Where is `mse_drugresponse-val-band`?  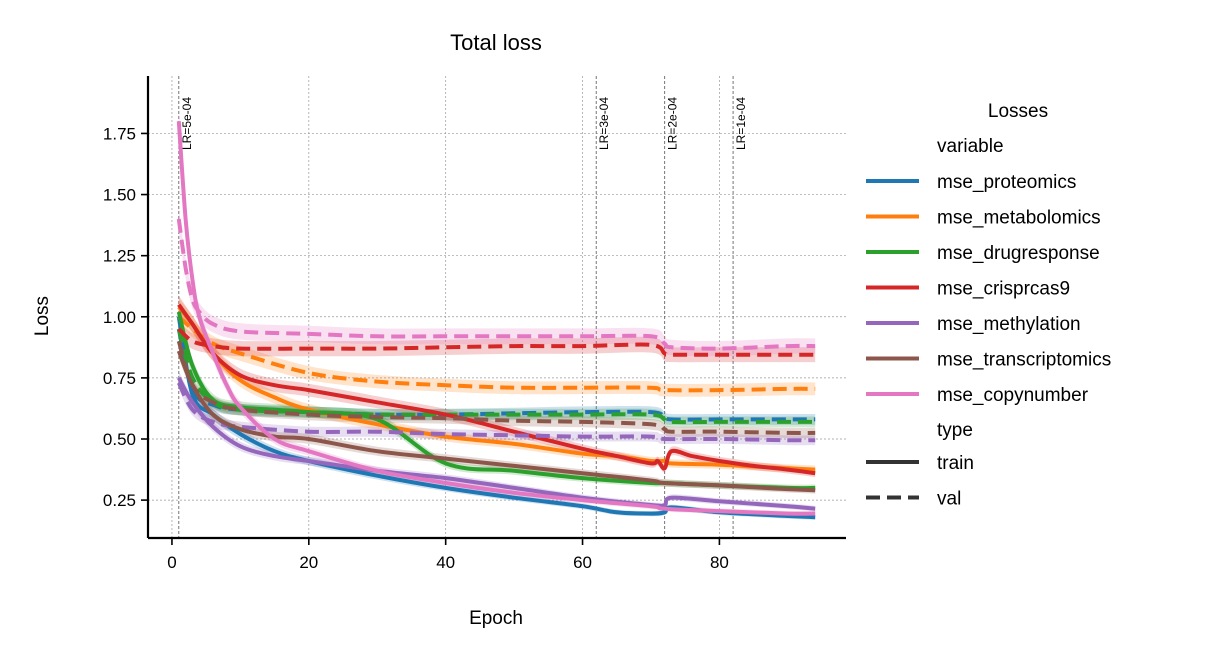
mse_drugresponse-val-band is located at coordinates (497, 374).